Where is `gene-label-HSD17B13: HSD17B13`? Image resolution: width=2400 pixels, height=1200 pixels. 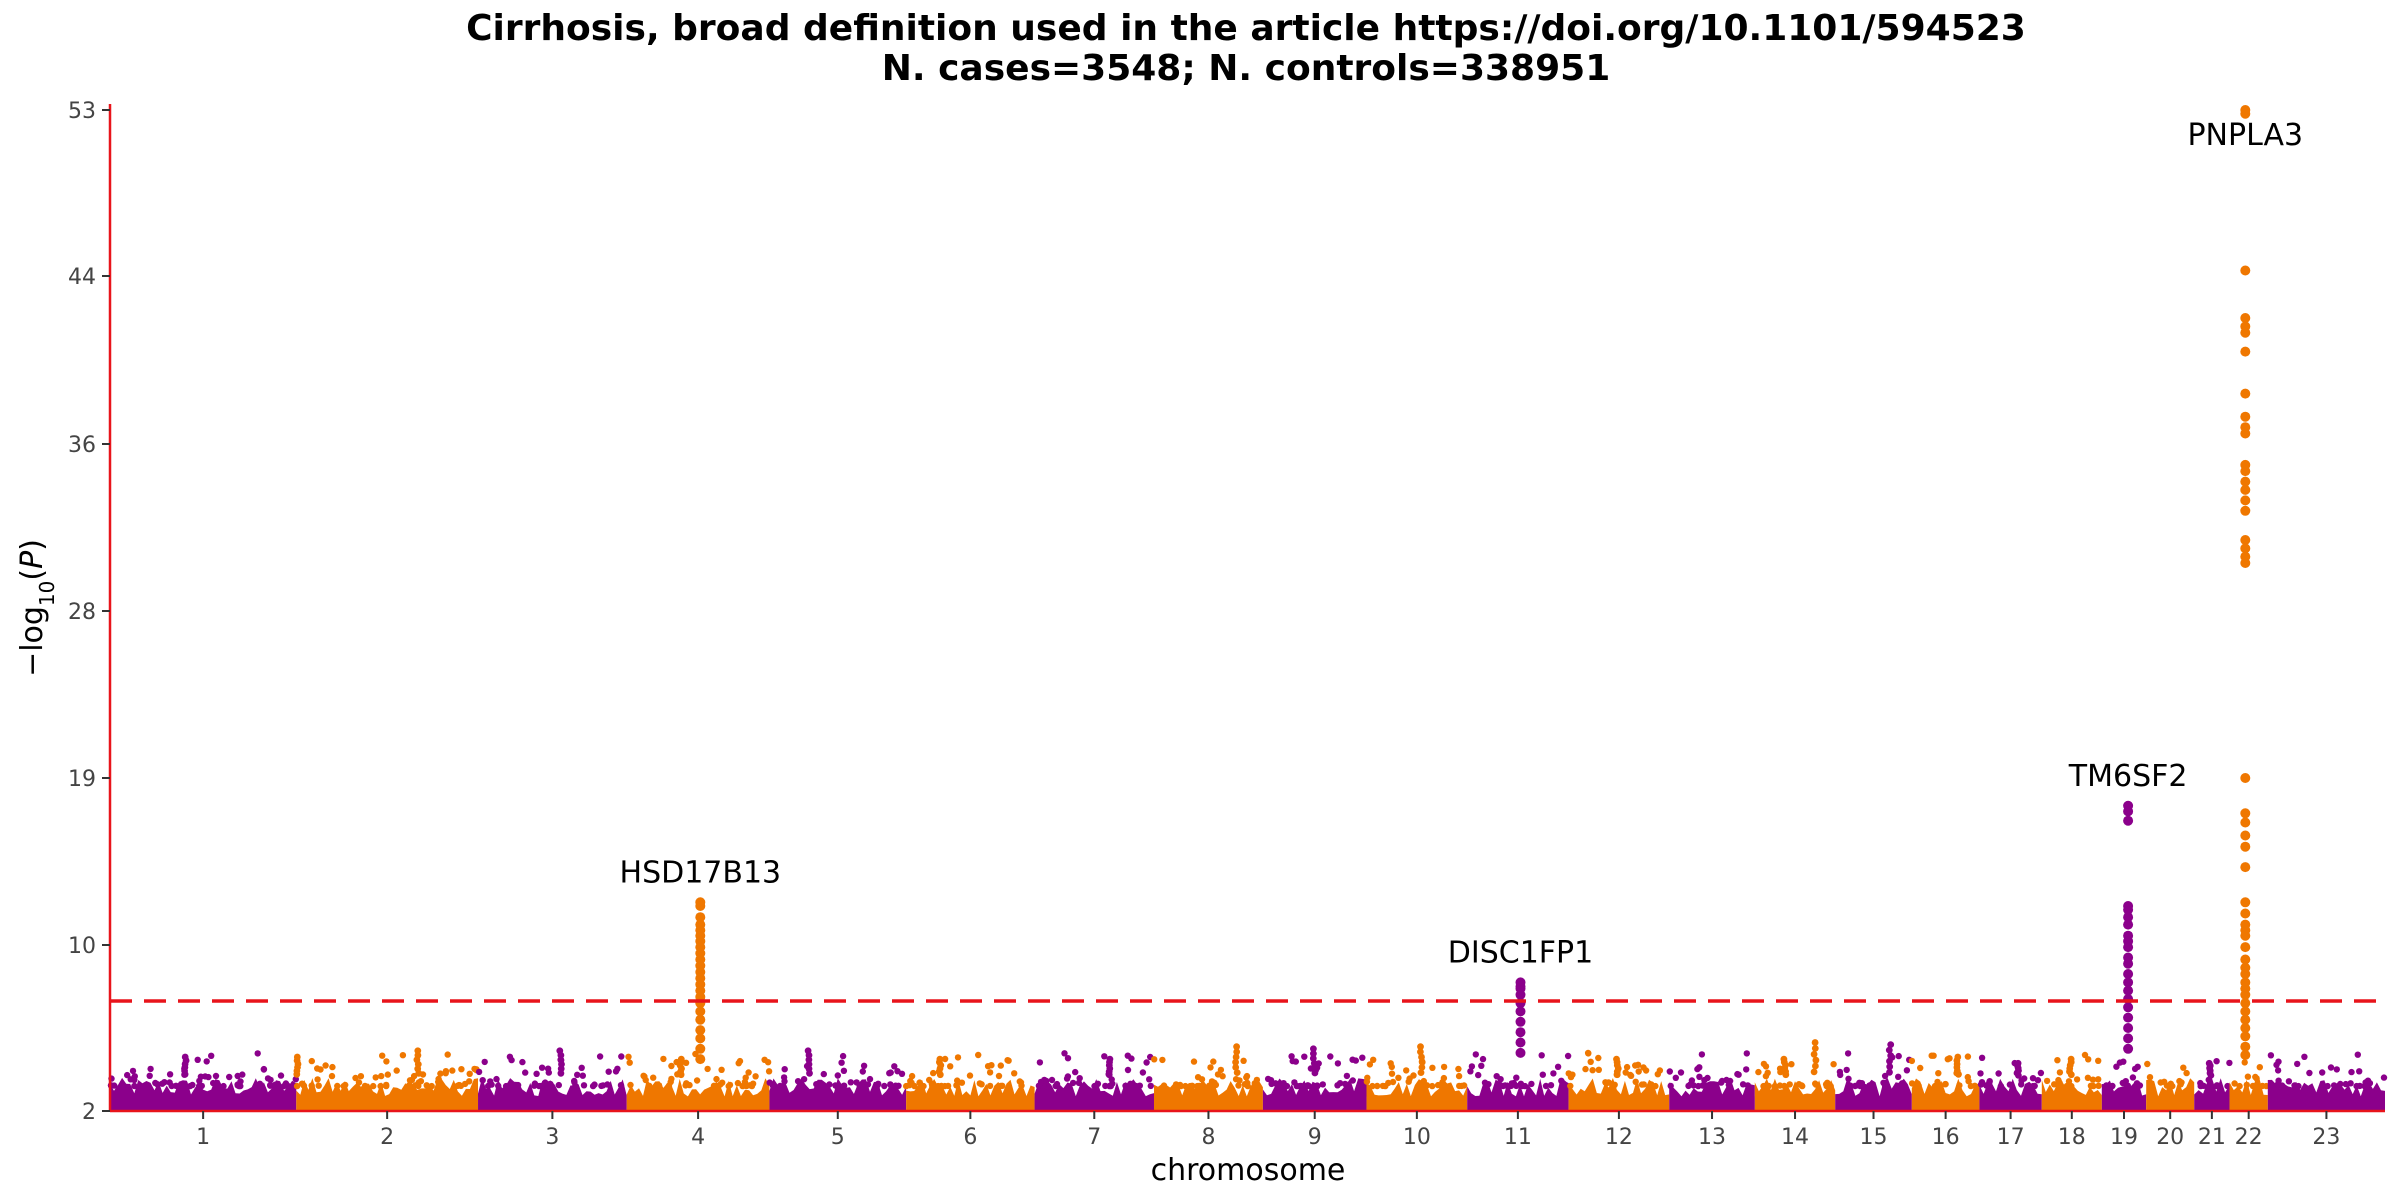
gene-label-HSD17B13: HSD17B13 is located at coordinates (701, 872).